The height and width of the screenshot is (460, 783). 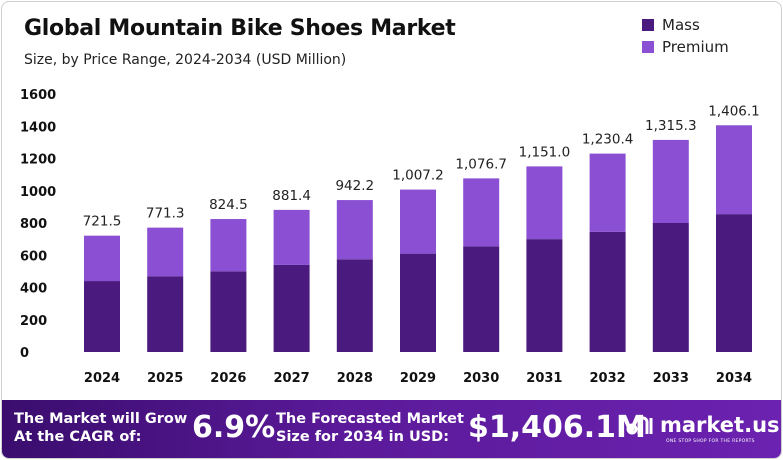 I want to click on y-tick-label: 0, so click(x=24, y=353).